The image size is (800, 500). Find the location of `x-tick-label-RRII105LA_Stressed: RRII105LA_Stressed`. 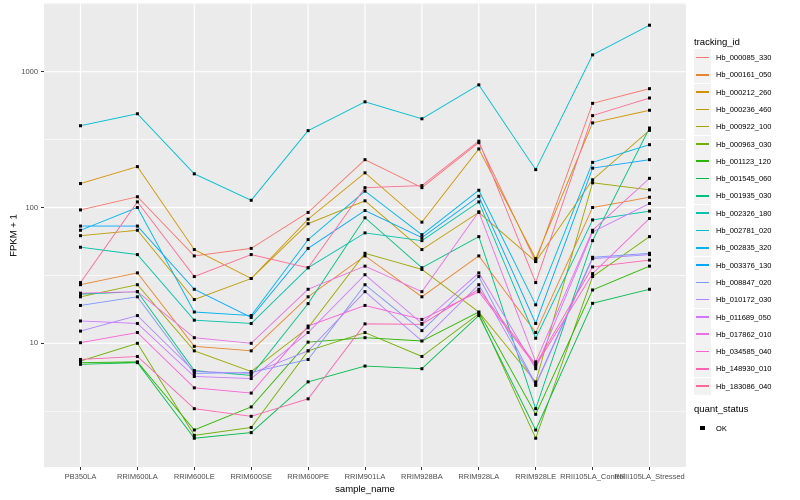

x-tick-label-RRII105LA_Stressed: RRII105LA_Stressed is located at coordinates (649, 476).